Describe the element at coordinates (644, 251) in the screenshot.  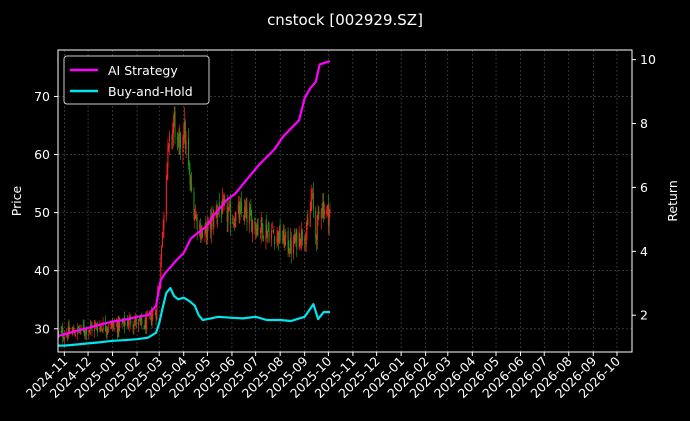
I see `right-tick-label: 4` at that location.